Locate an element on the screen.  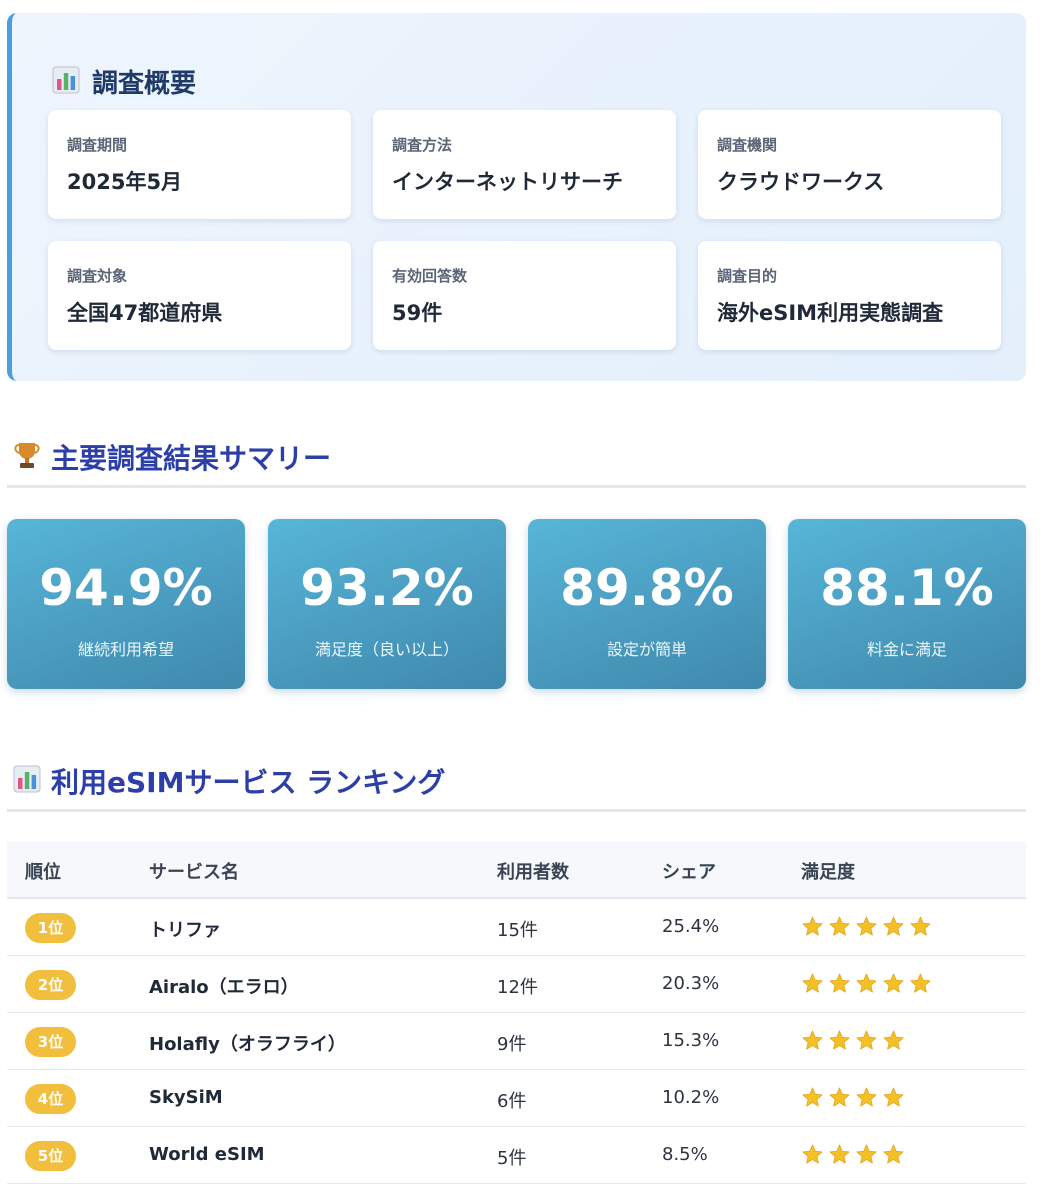
info-value: インターネットリサーチ is located at coordinates (507, 182).